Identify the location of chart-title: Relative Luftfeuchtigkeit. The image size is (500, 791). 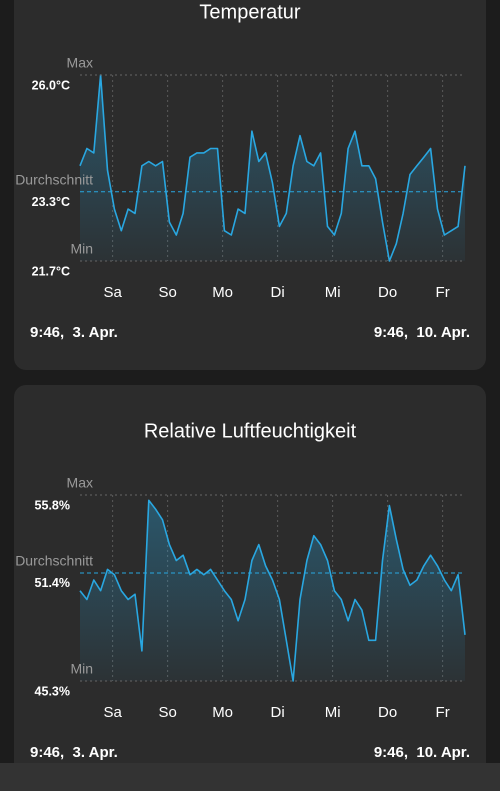
(250, 431).